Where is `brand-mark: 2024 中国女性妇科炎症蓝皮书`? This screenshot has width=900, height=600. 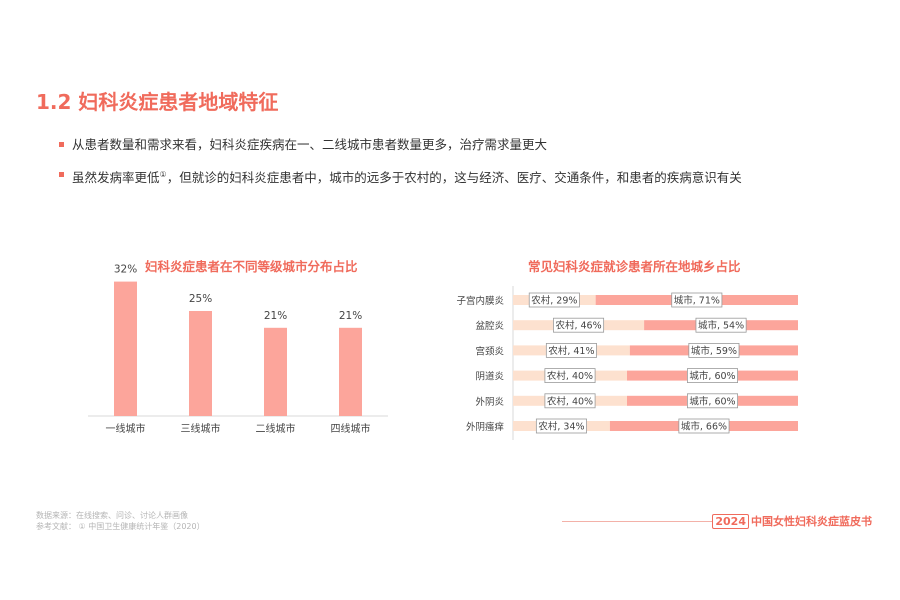 brand-mark: 2024 中国女性妇科炎症蓝皮书 is located at coordinates (792, 521).